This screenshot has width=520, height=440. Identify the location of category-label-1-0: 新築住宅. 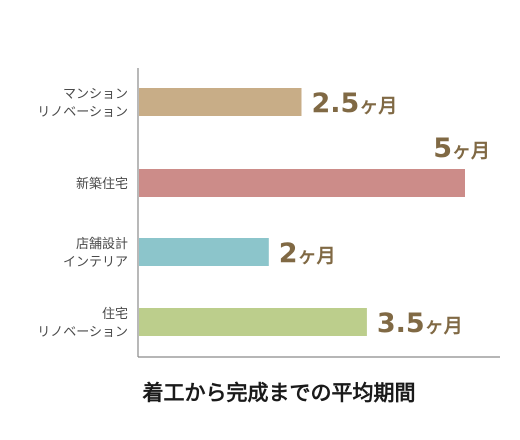
(102, 184).